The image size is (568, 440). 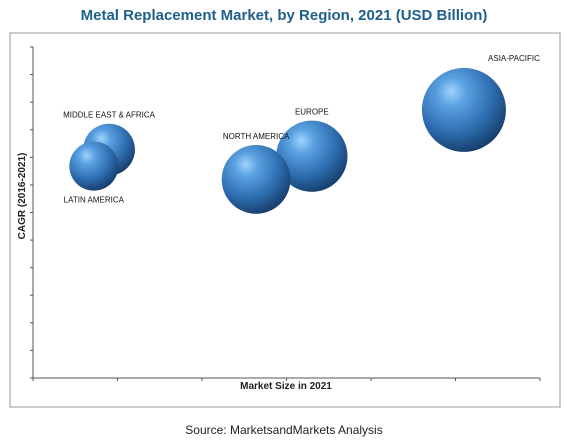 I want to click on bubble-label: EUROPE, so click(x=312, y=112).